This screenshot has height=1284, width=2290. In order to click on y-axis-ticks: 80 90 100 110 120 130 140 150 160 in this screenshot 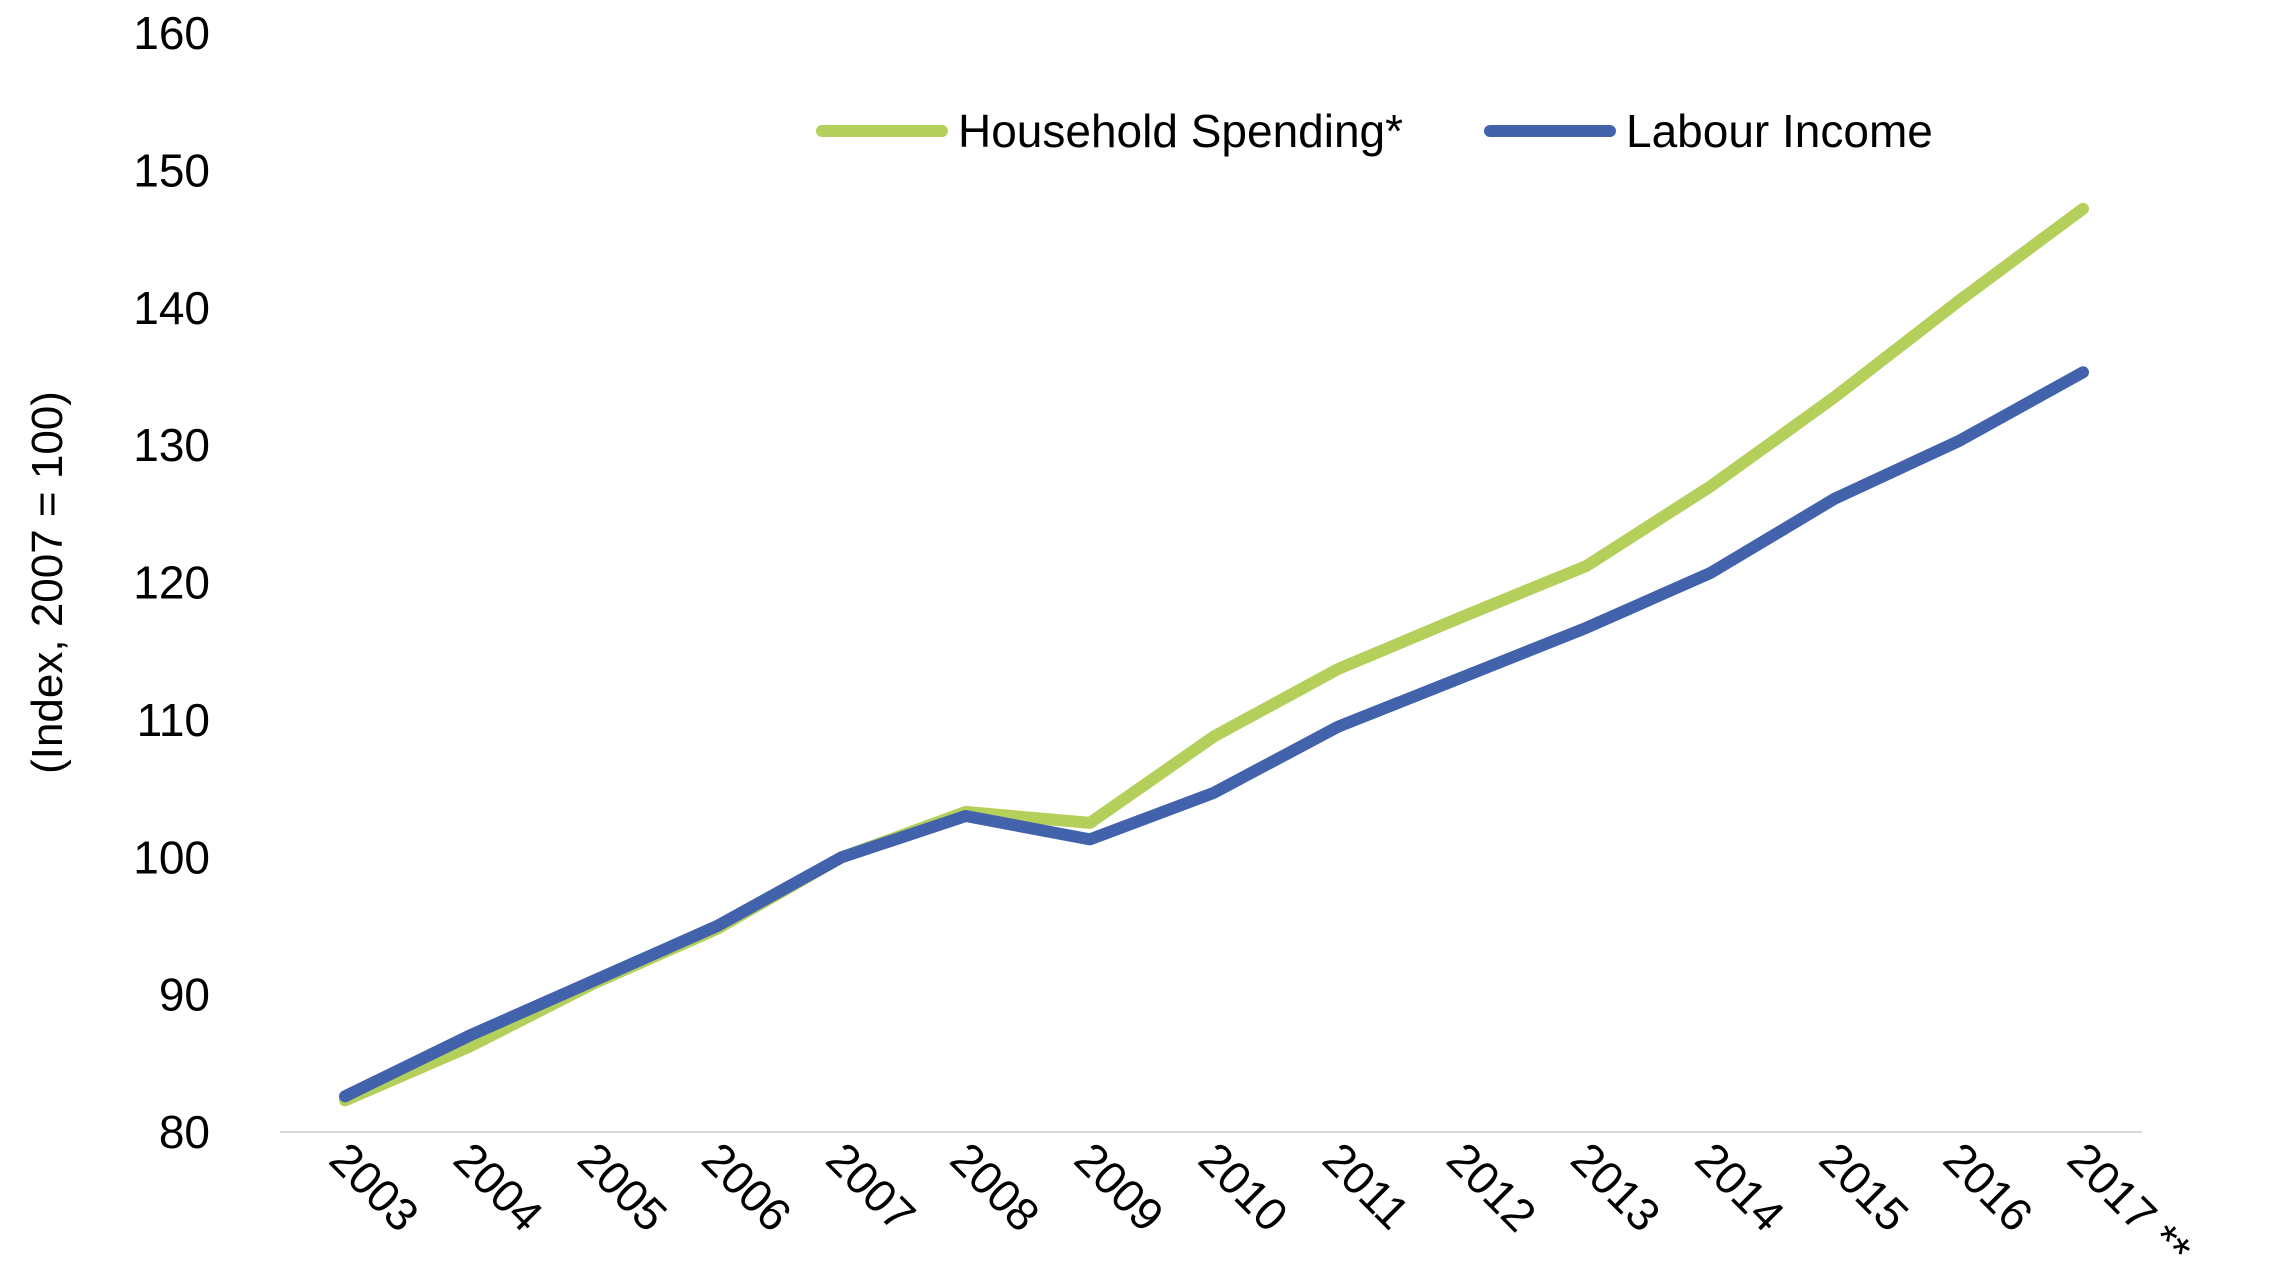, I will do `click(171, 582)`.